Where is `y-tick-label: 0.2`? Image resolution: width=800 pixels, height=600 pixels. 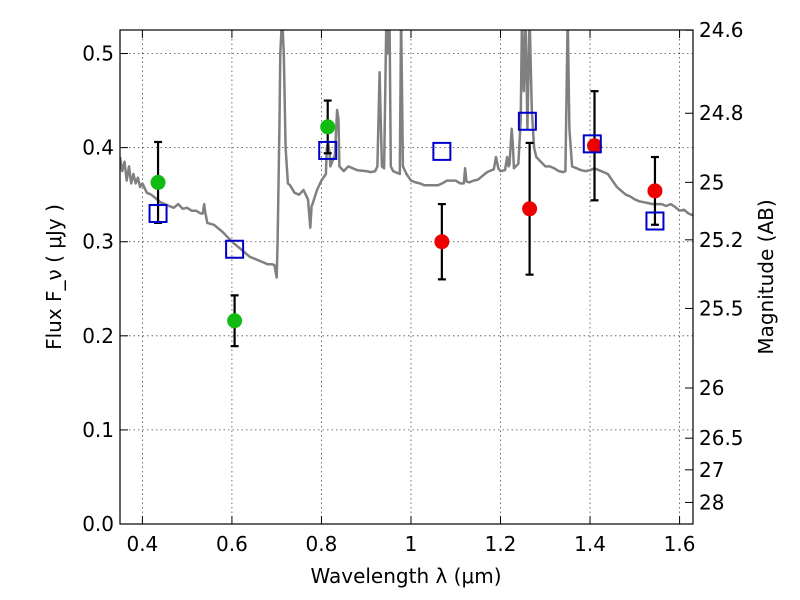
y-tick-label: 0.2 is located at coordinates (98, 336).